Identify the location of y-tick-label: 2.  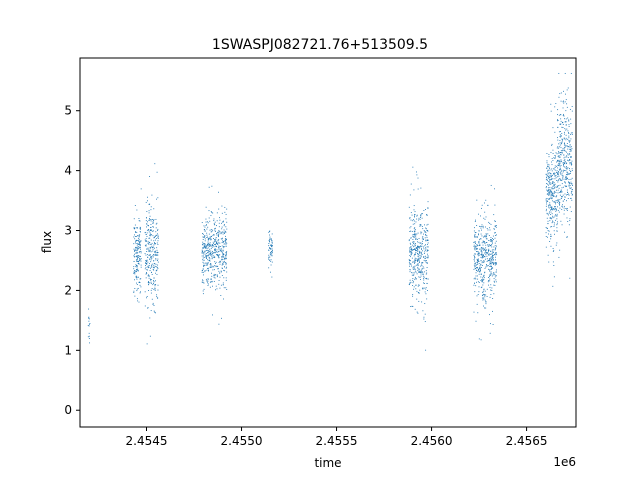
(68, 290).